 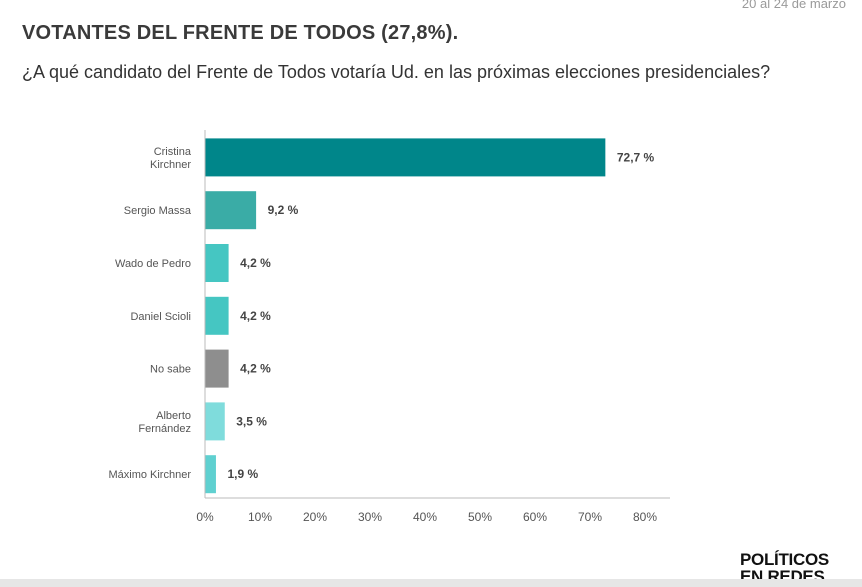 I want to click on data-label: 3,5 %, so click(x=251, y=421).